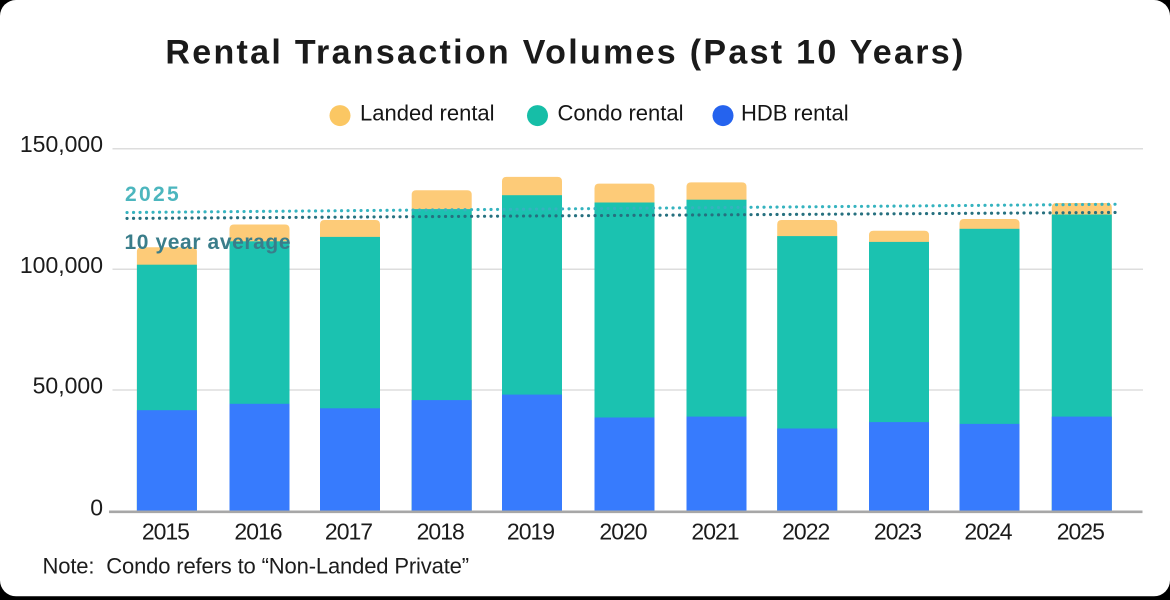 The image size is (1170, 600). Describe the element at coordinates (257, 531) in the screenshot. I see `svg-text: 2016` at that location.